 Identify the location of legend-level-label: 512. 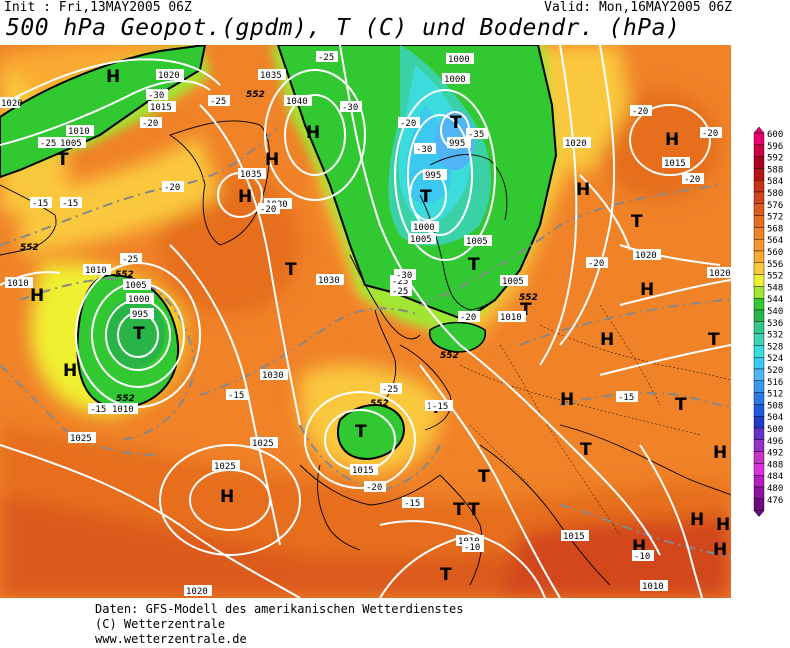
(775, 395).